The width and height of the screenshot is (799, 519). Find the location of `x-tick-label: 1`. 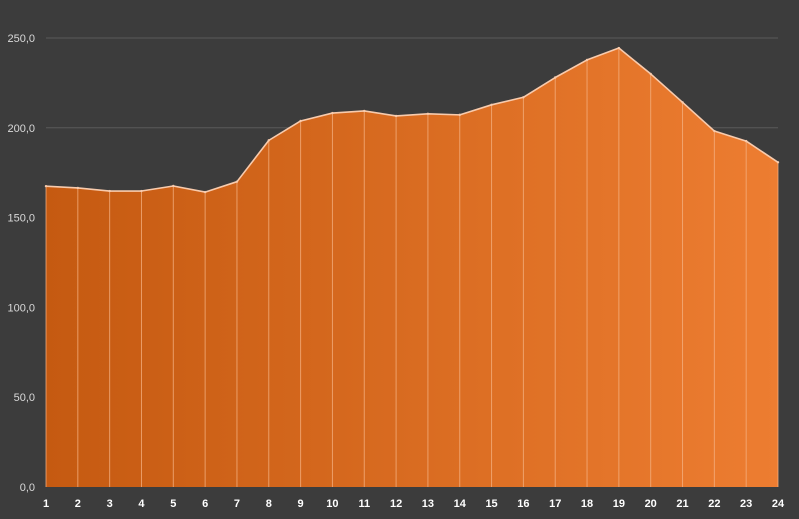

x-tick-label: 1 is located at coordinates (46, 504).